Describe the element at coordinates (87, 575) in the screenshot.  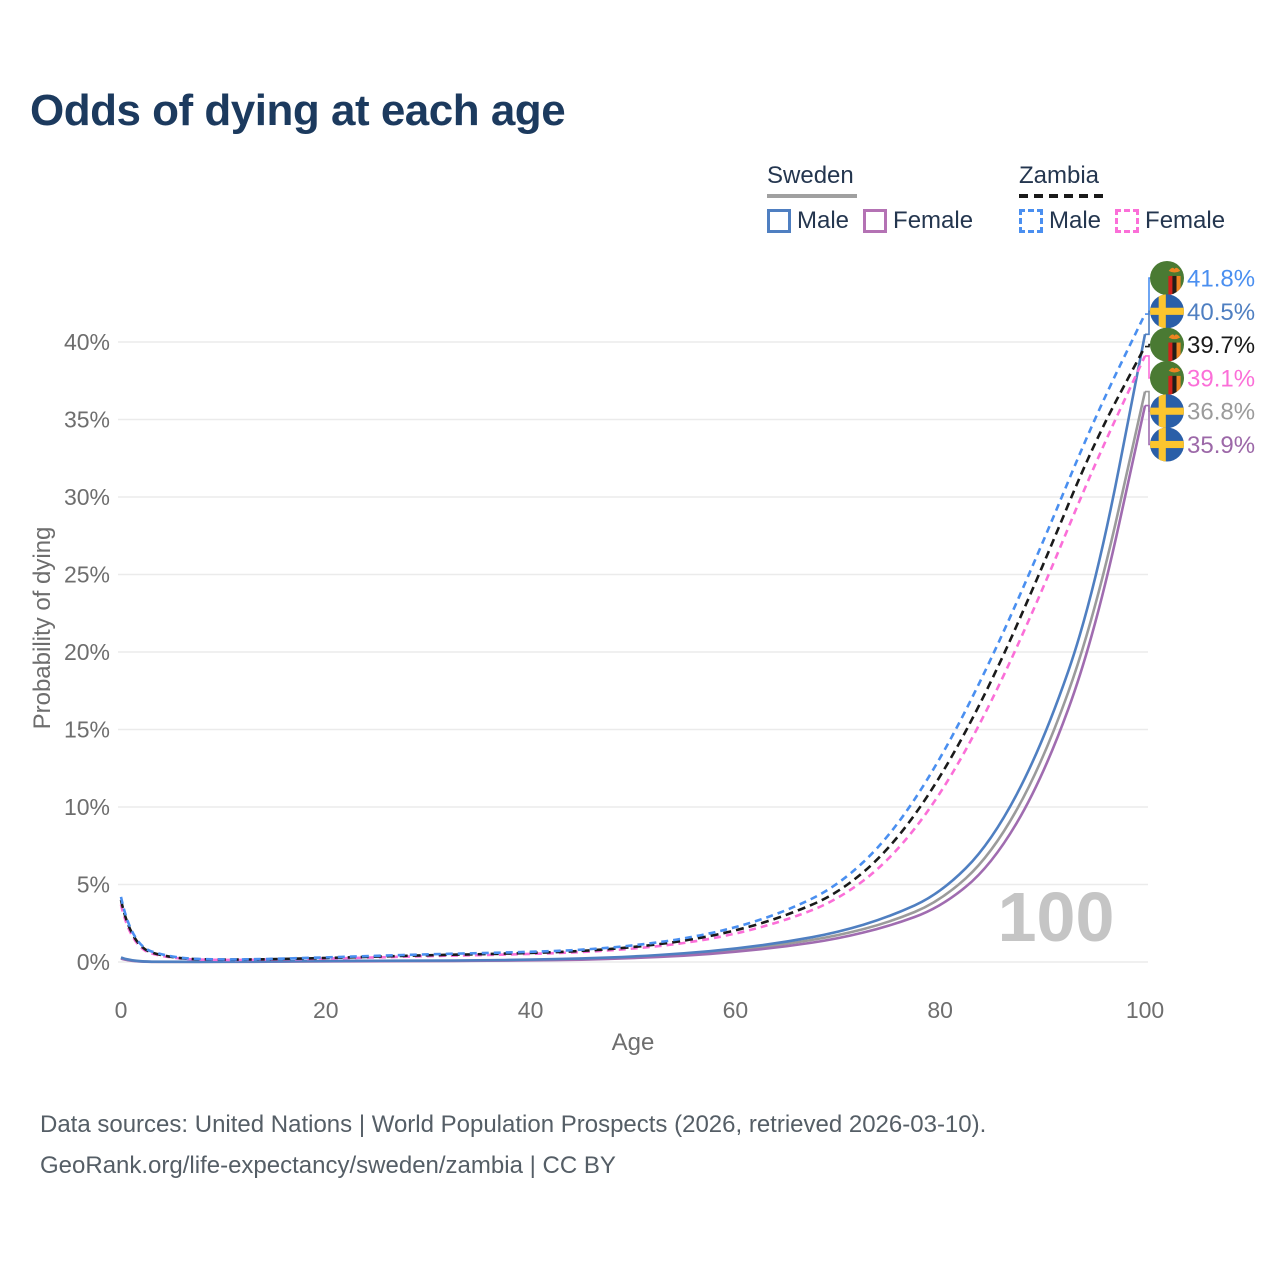
I see `y-tick-label: 25%` at that location.